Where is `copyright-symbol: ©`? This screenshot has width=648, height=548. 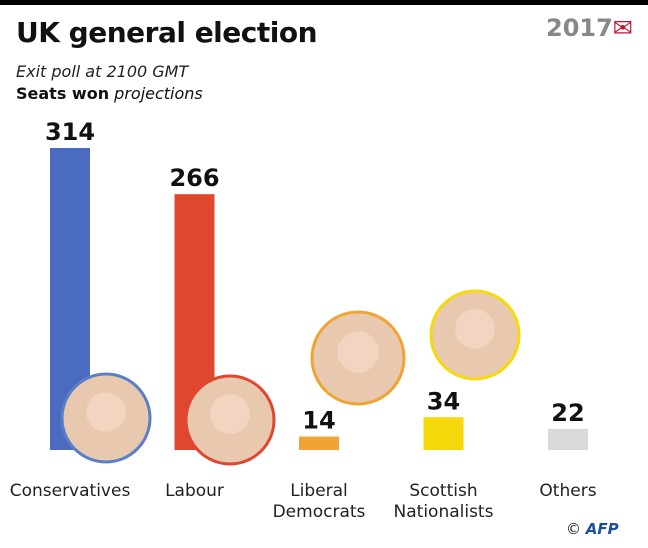 copyright-symbol: © is located at coordinates (573, 529).